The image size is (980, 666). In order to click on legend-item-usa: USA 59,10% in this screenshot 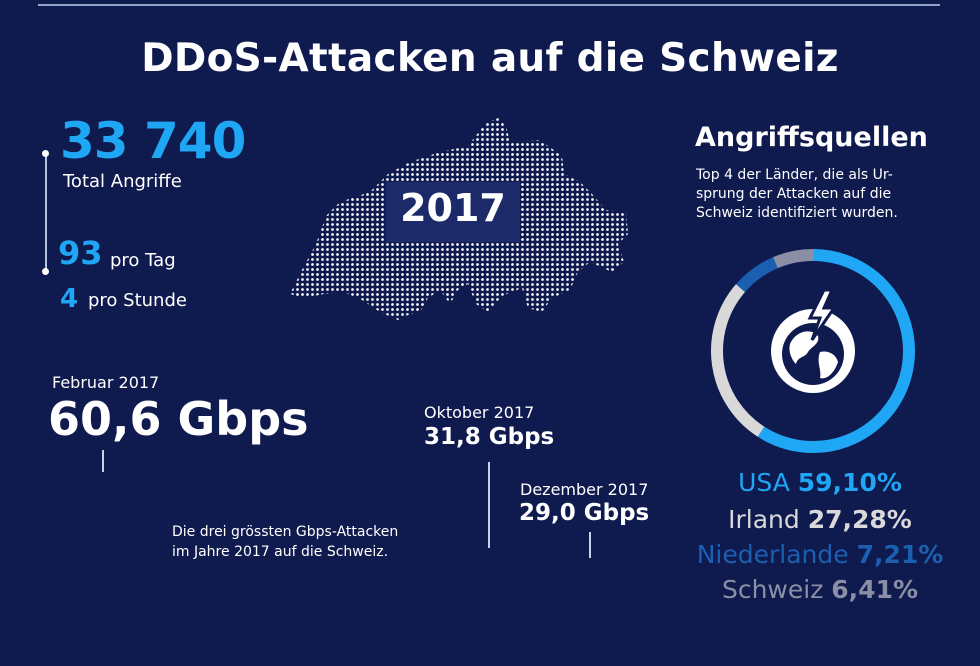, I will do `click(820, 482)`.